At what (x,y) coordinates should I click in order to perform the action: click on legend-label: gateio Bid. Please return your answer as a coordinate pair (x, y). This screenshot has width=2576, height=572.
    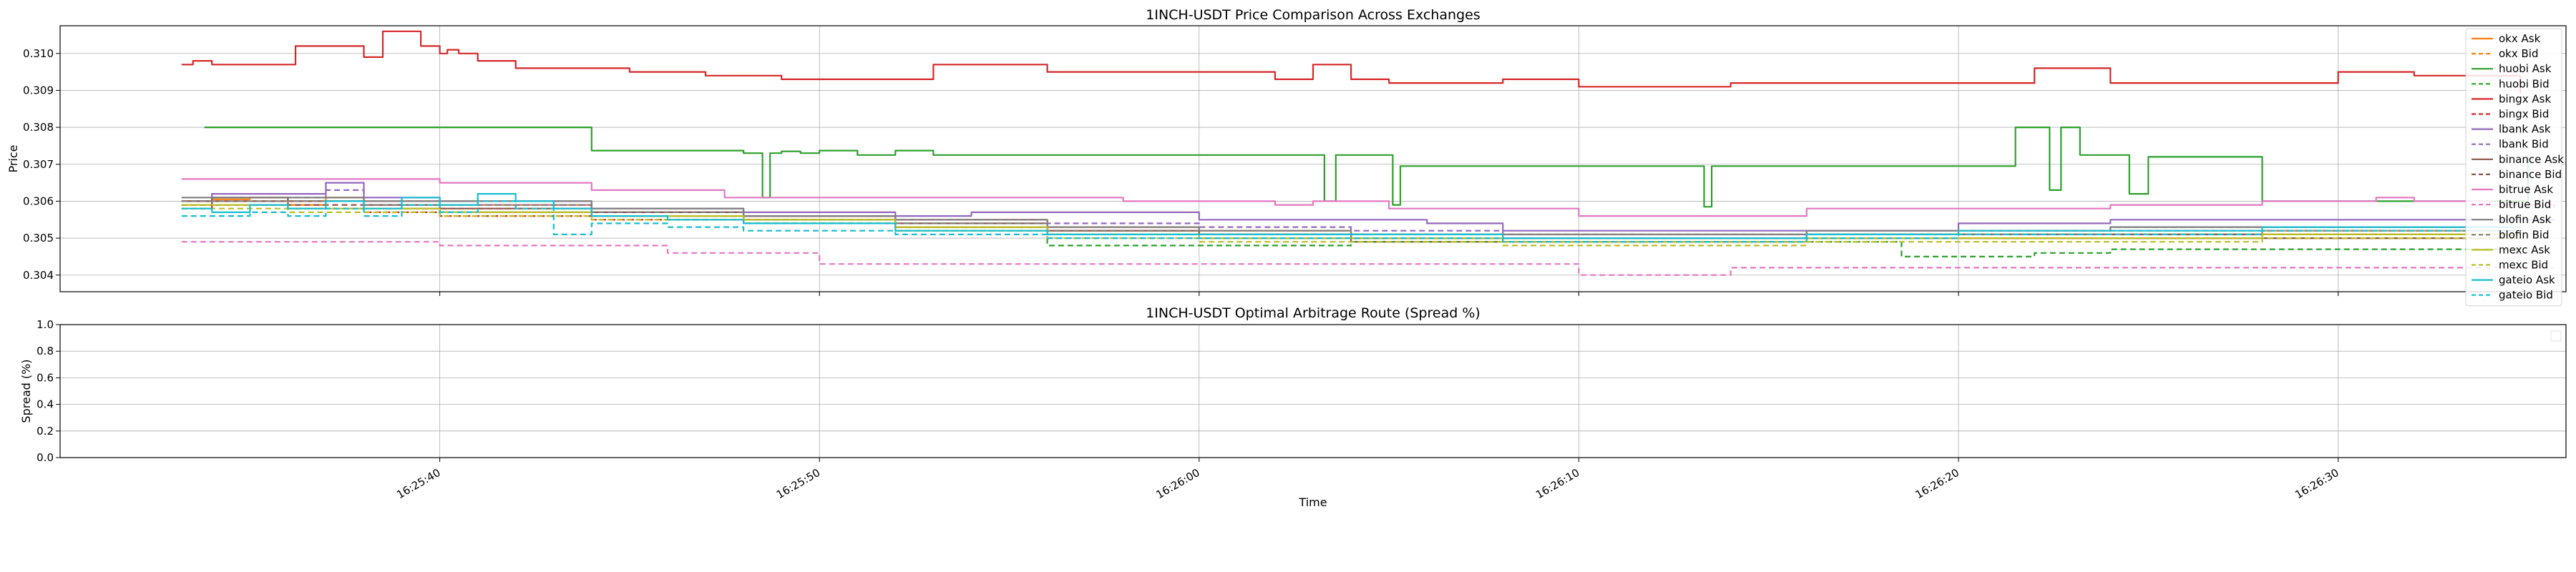
    Looking at the image, I should click on (2526, 295).